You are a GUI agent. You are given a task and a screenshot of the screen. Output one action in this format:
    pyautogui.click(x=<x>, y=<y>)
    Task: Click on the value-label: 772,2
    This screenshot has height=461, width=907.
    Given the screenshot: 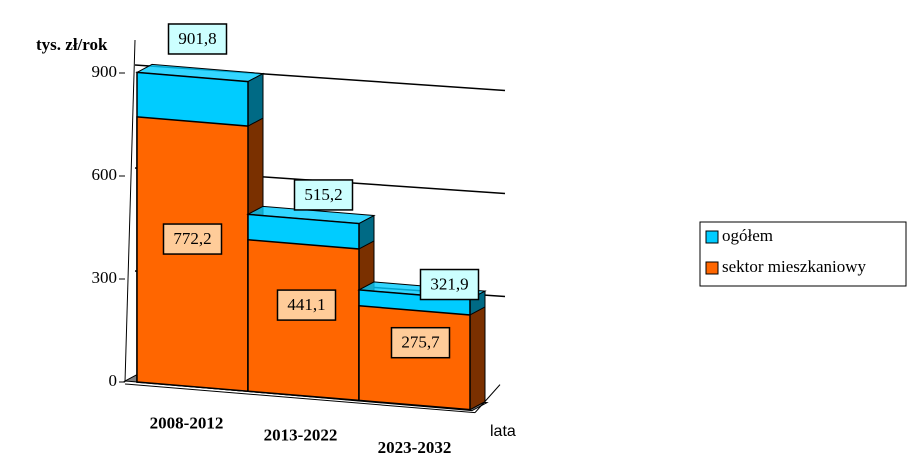 What is the action you would take?
    pyautogui.click(x=192, y=238)
    